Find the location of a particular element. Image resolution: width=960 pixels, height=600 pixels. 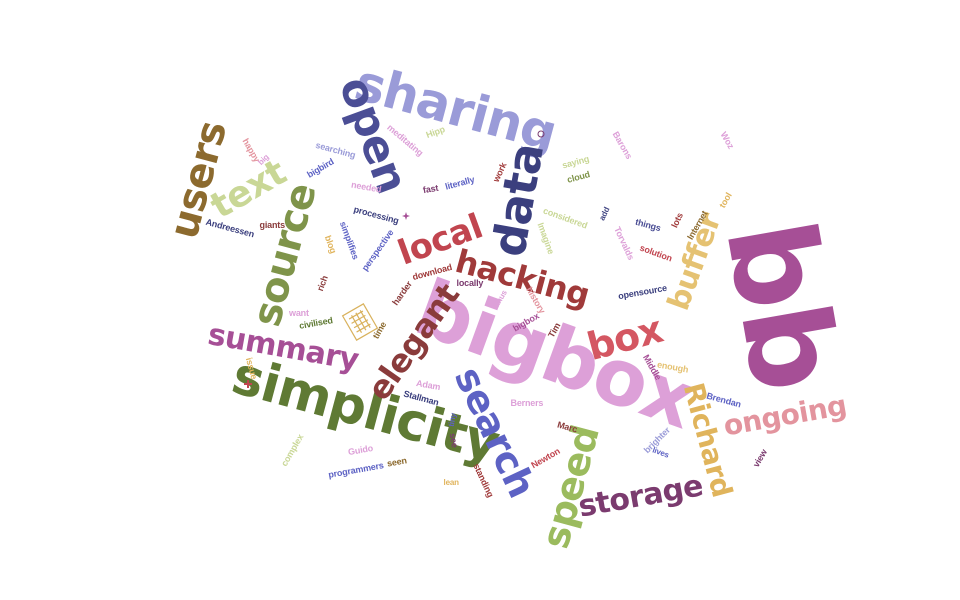

cloud-word-bb: bb is located at coordinates (780, 305).